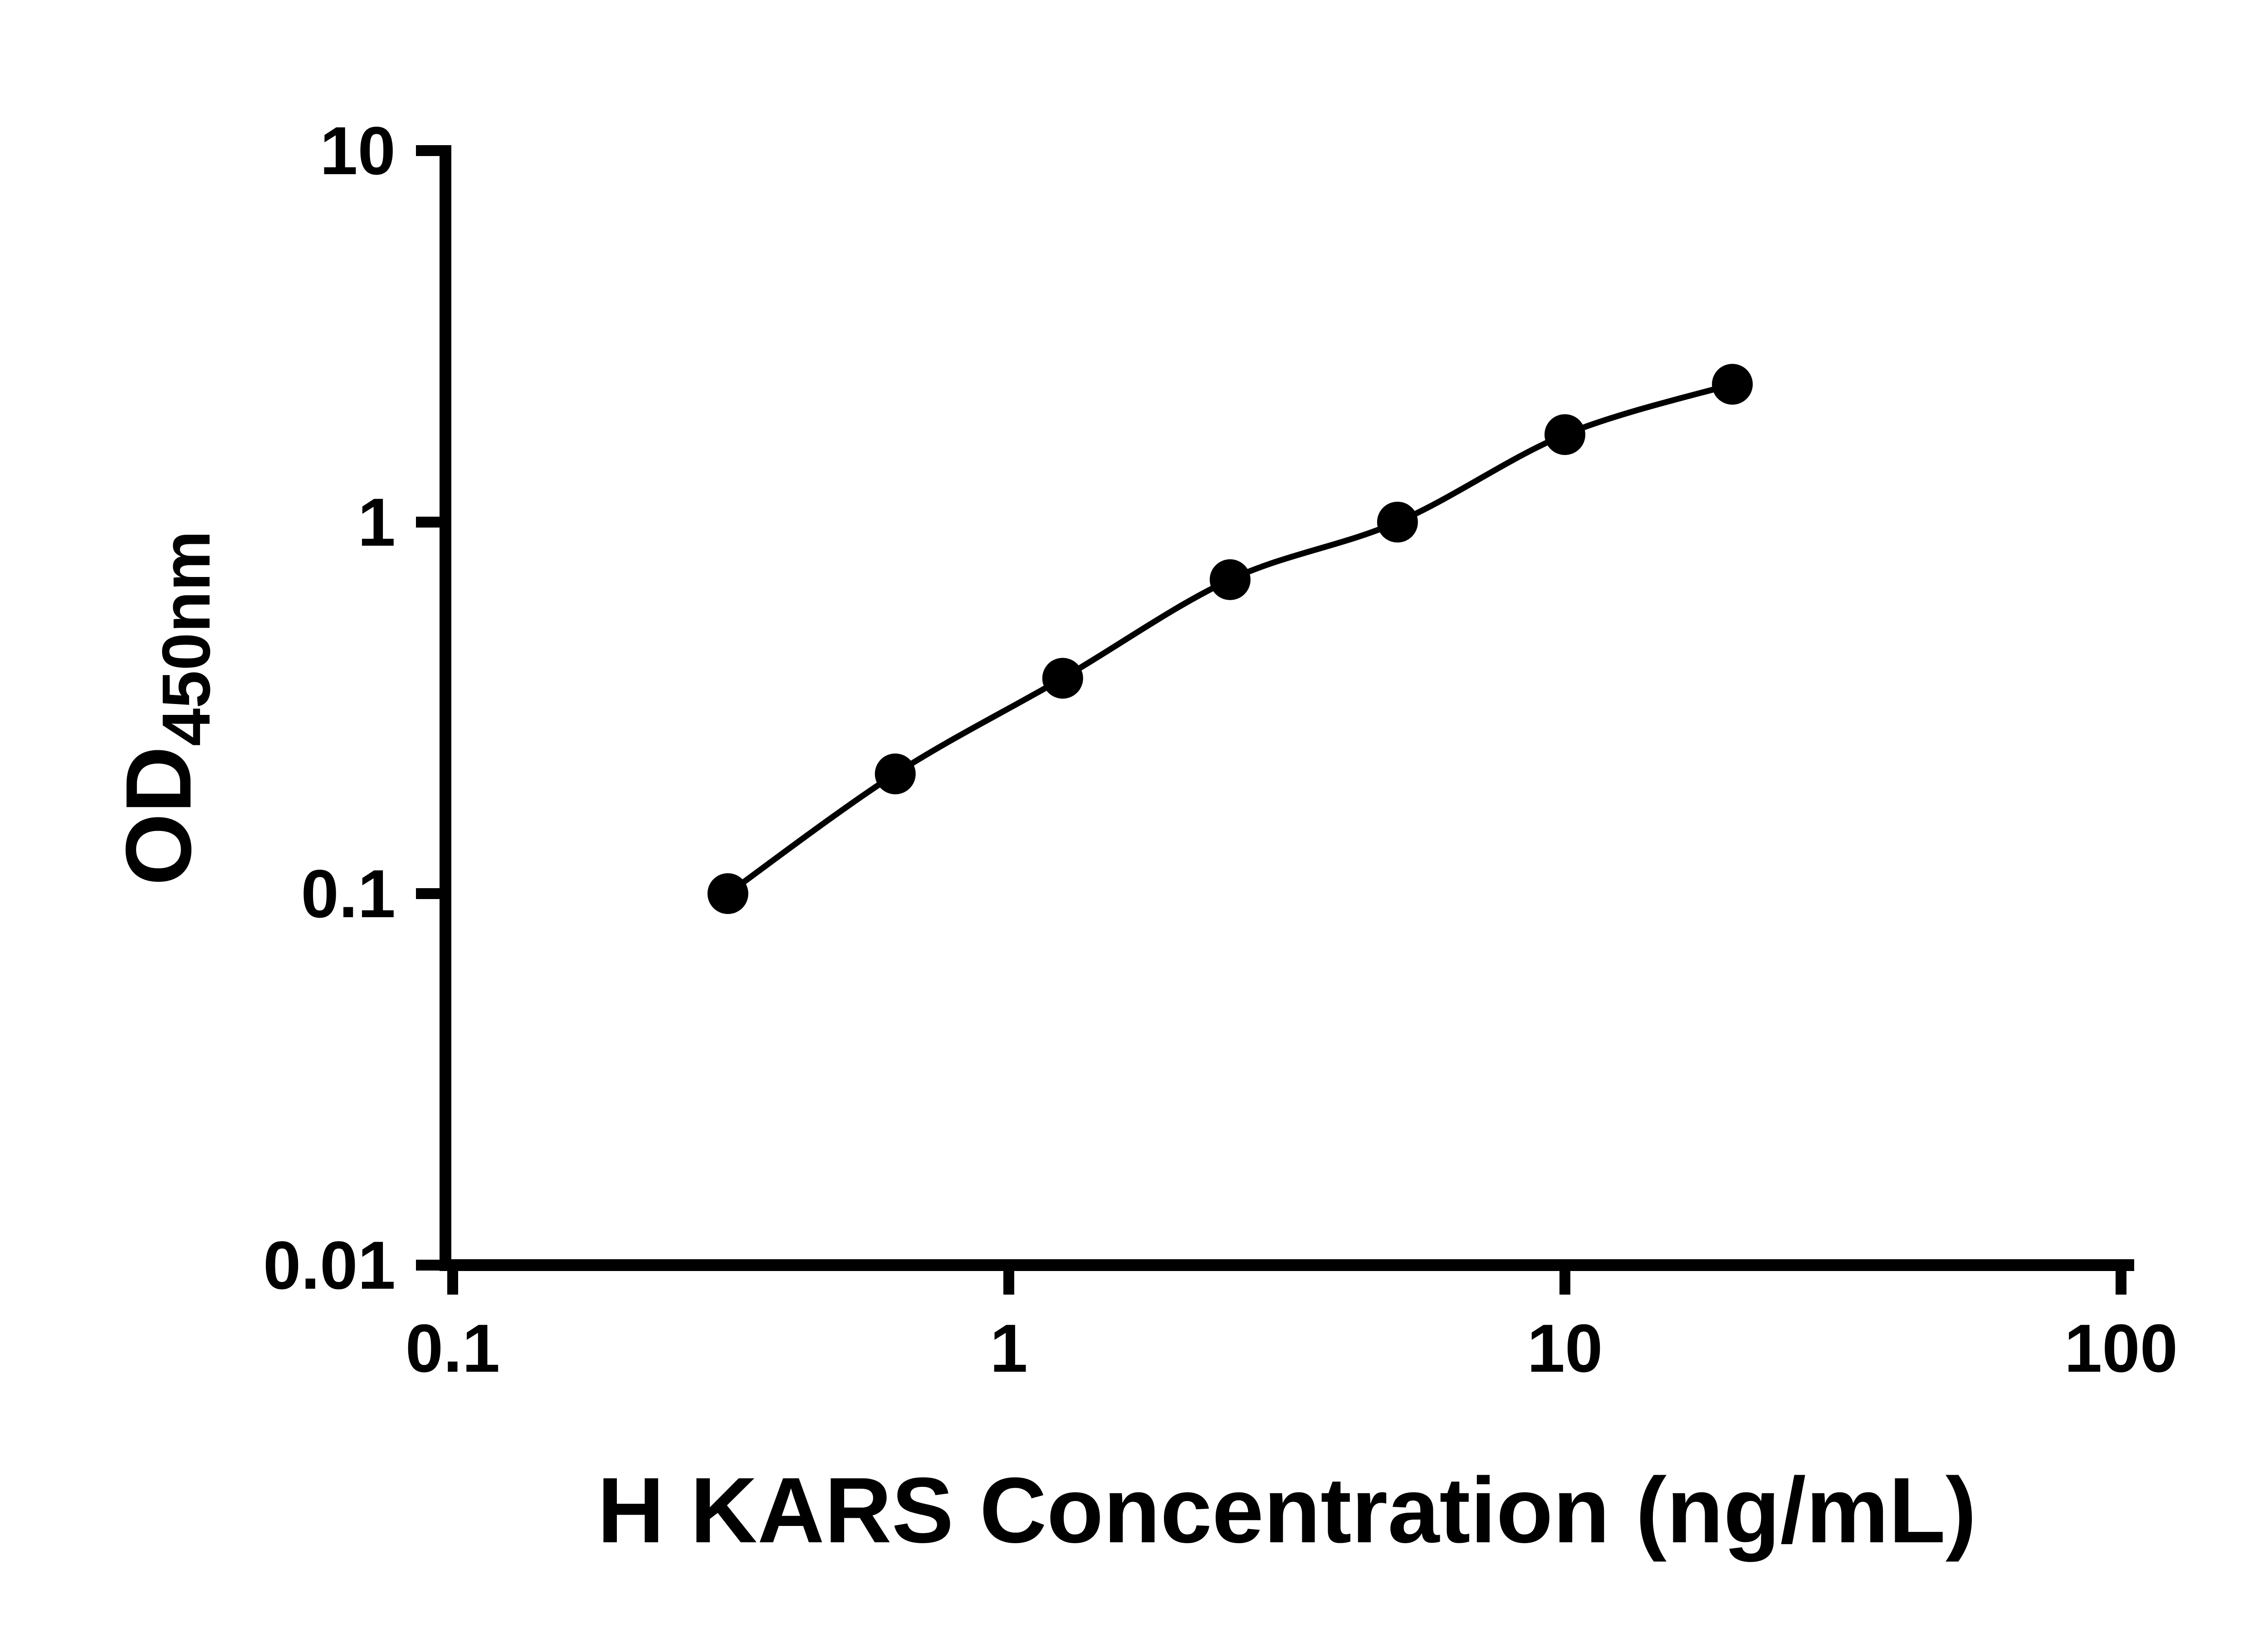  I want to click on x-tick-label: 1, so click(1009, 1348).